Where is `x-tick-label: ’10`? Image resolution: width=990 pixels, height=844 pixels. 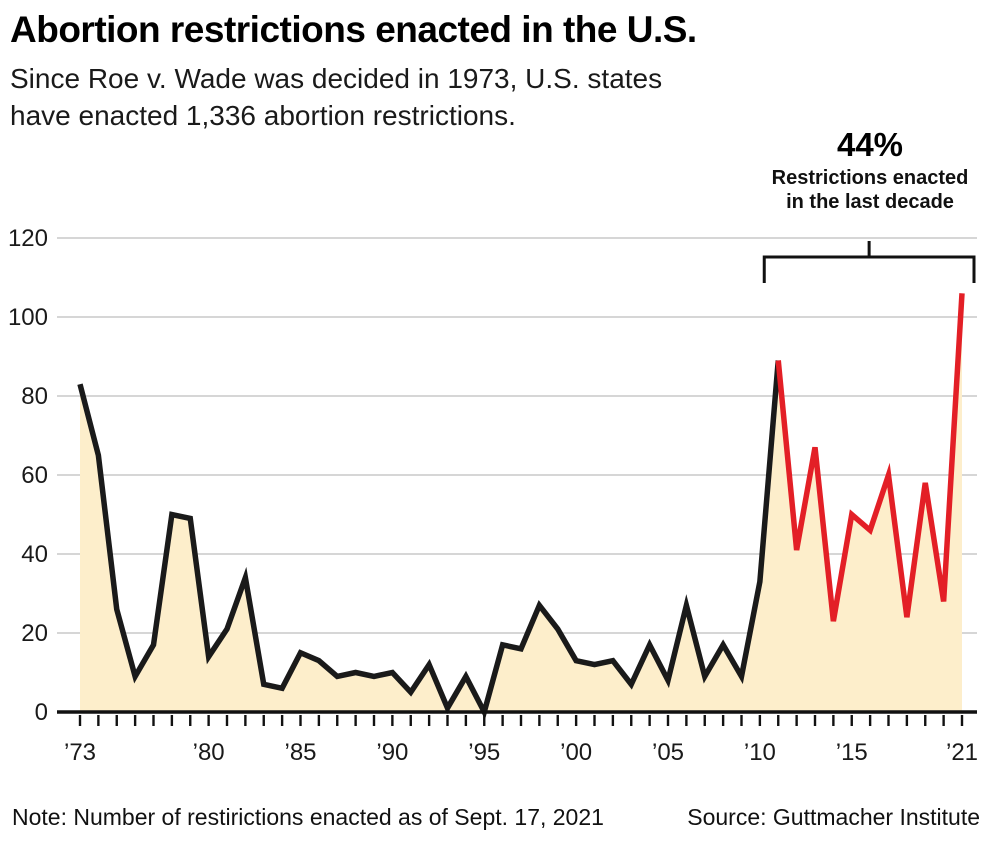
x-tick-label: ’10 is located at coordinates (760, 752).